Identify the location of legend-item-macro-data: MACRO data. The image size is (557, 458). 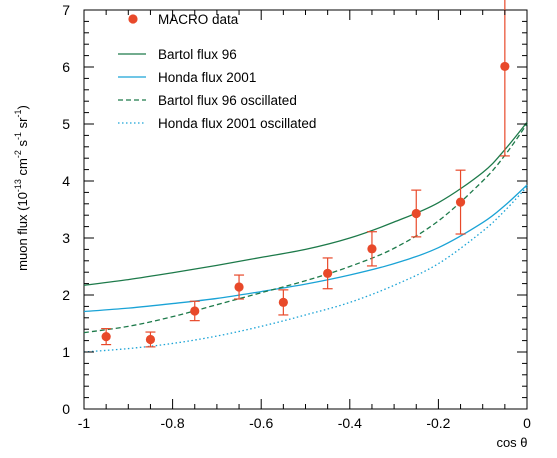
(183, 19).